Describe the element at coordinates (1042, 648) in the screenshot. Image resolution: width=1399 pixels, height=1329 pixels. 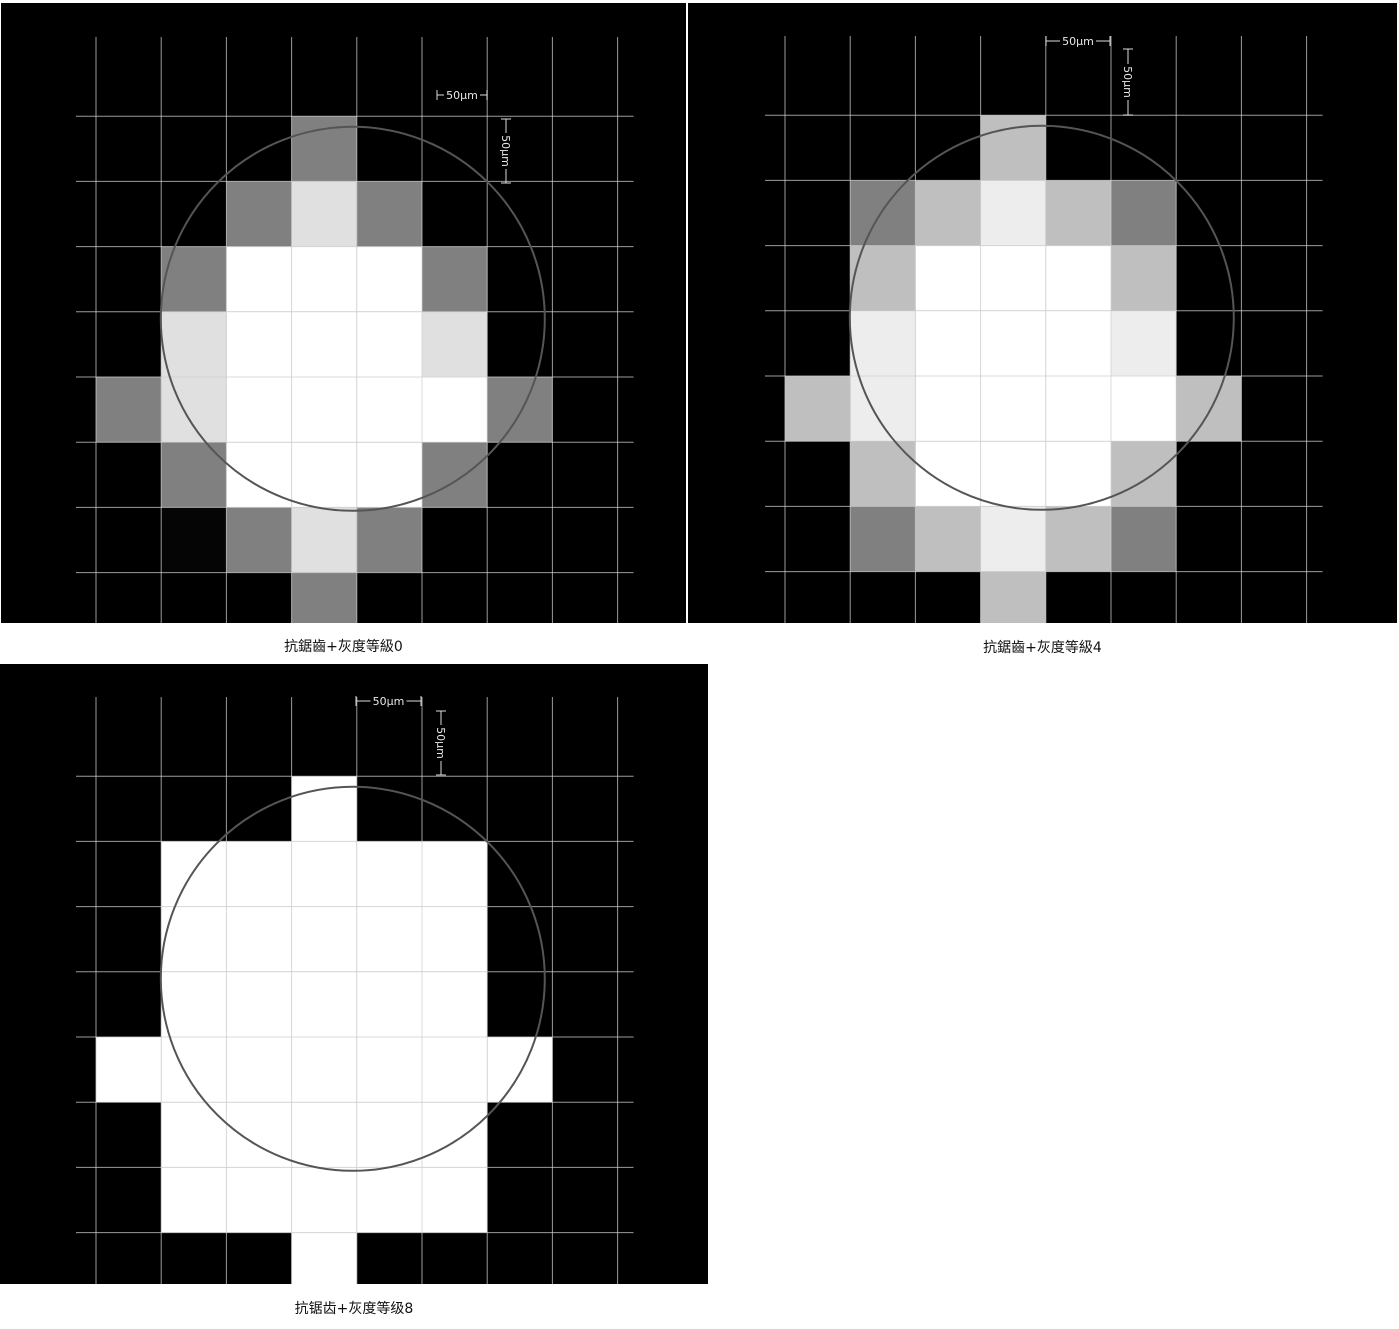
I see `caption-grayscale-4: 抗鋸齒+灰度等級4` at that location.